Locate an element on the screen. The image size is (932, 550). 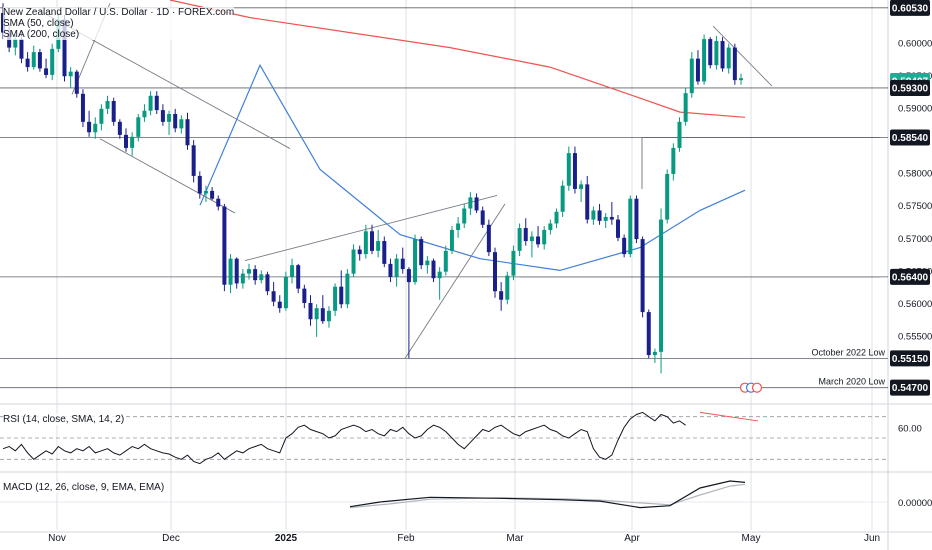
time-tick-label: Jun is located at coordinates (872, 538).